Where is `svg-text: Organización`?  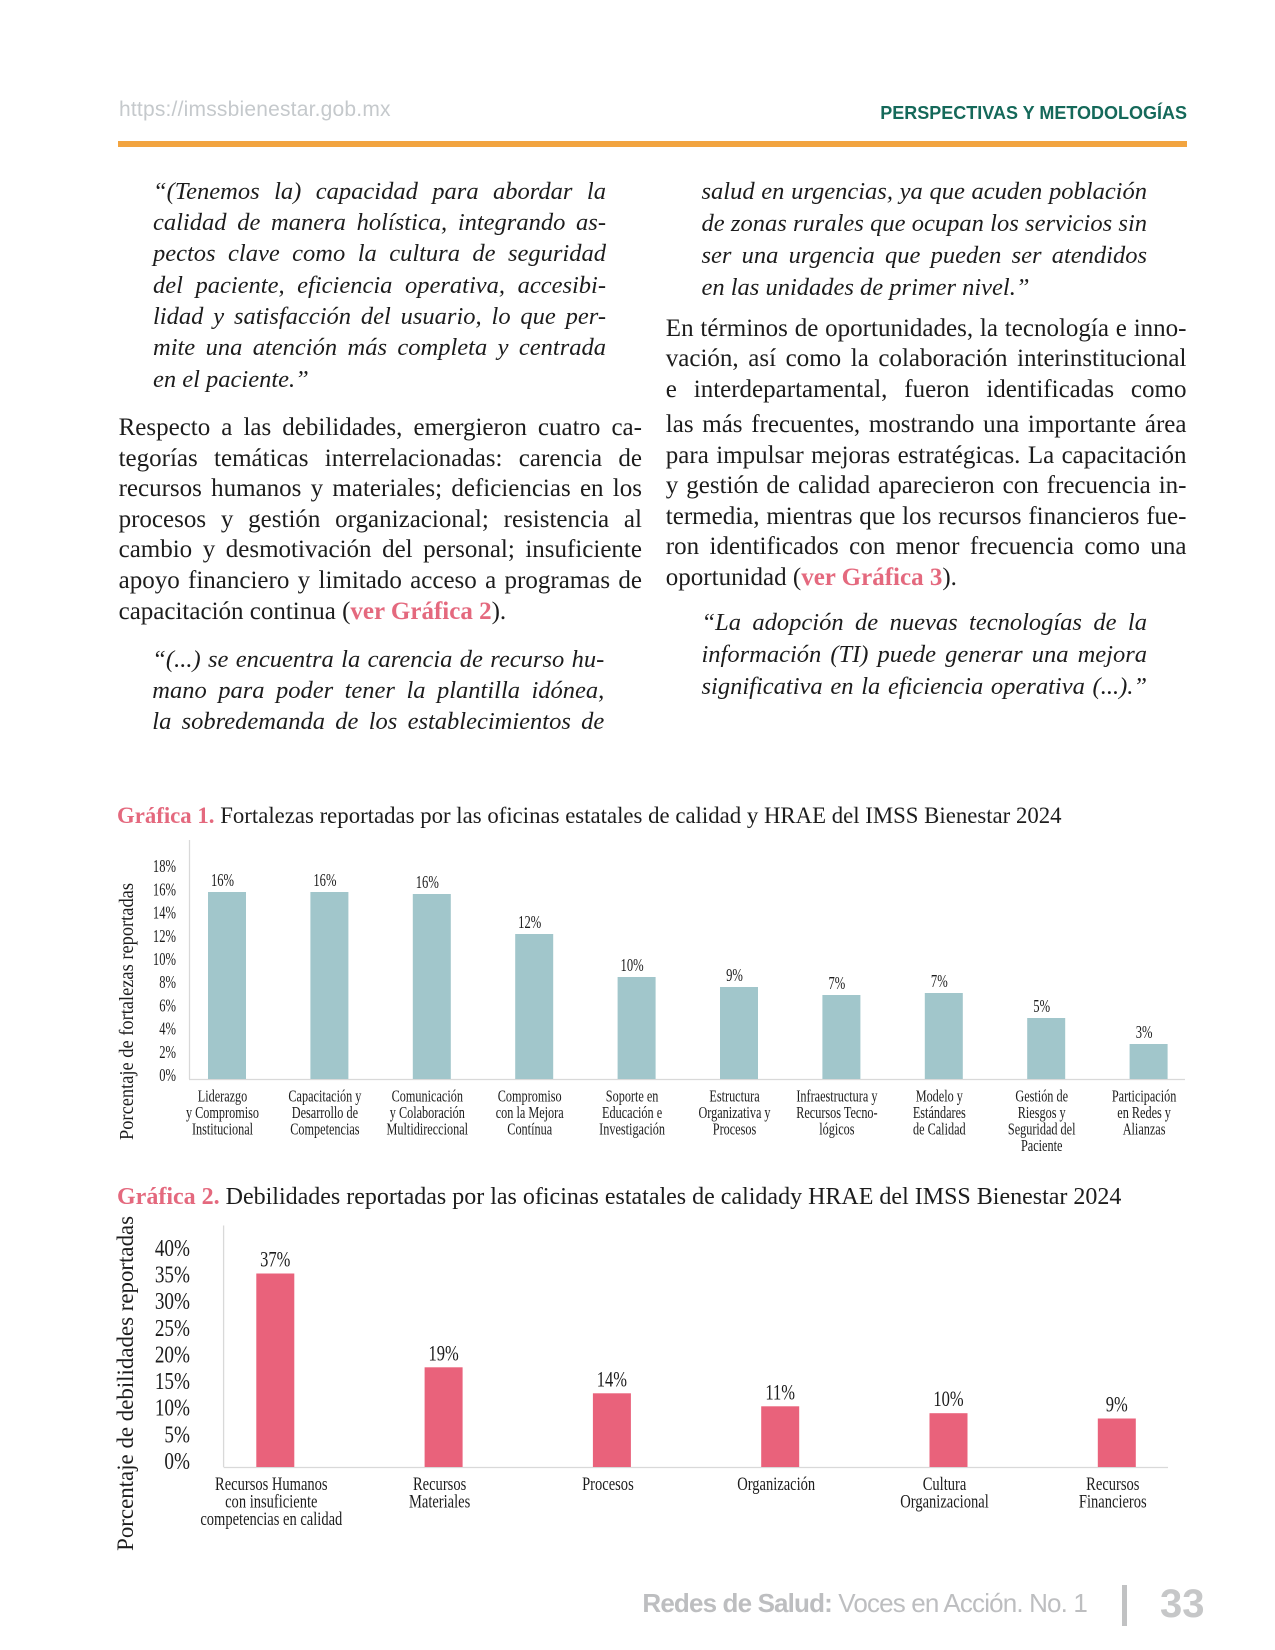 svg-text: Organización is located at coordinates (776, 1483).